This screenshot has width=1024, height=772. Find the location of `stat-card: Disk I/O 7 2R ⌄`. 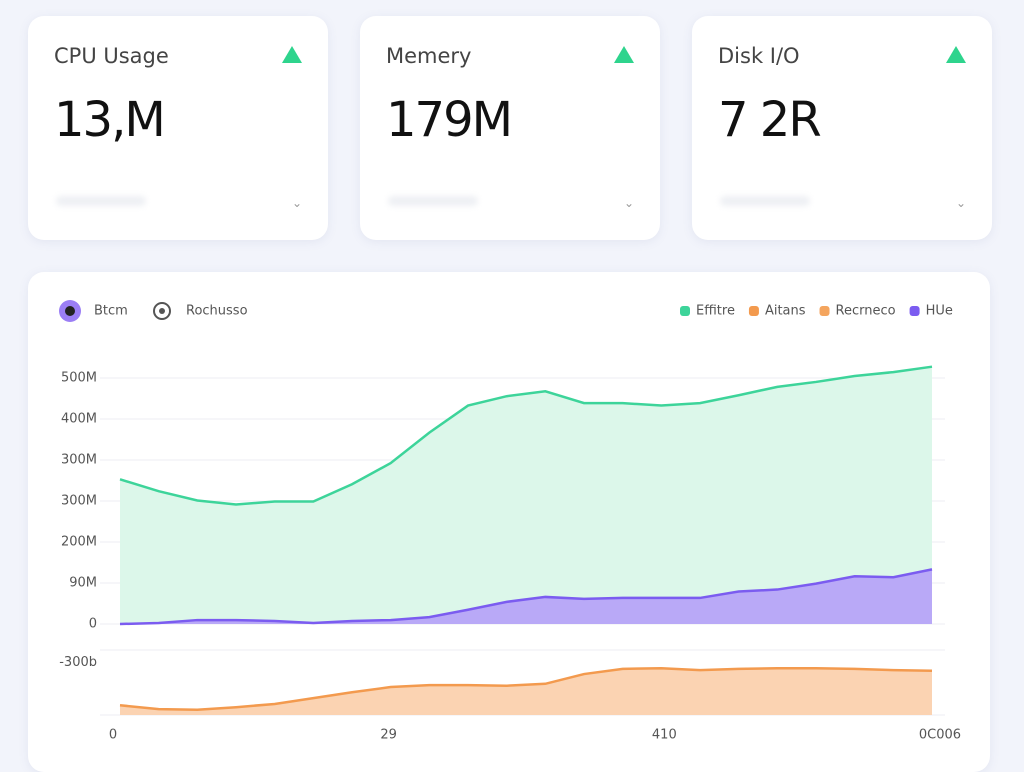

stat-card: Disk I/O 7 2R ⌄ is located at coordinates (842, 128).